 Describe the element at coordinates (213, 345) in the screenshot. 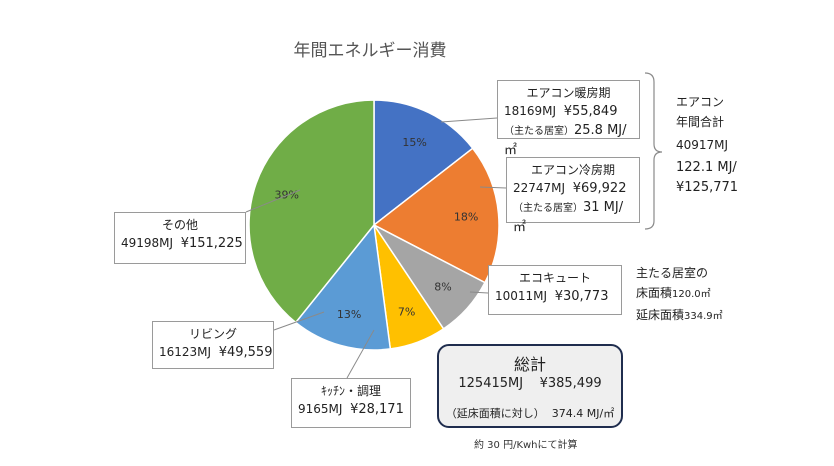

I see `label-living: リビング 16123MJ ¥49,559` at that location.